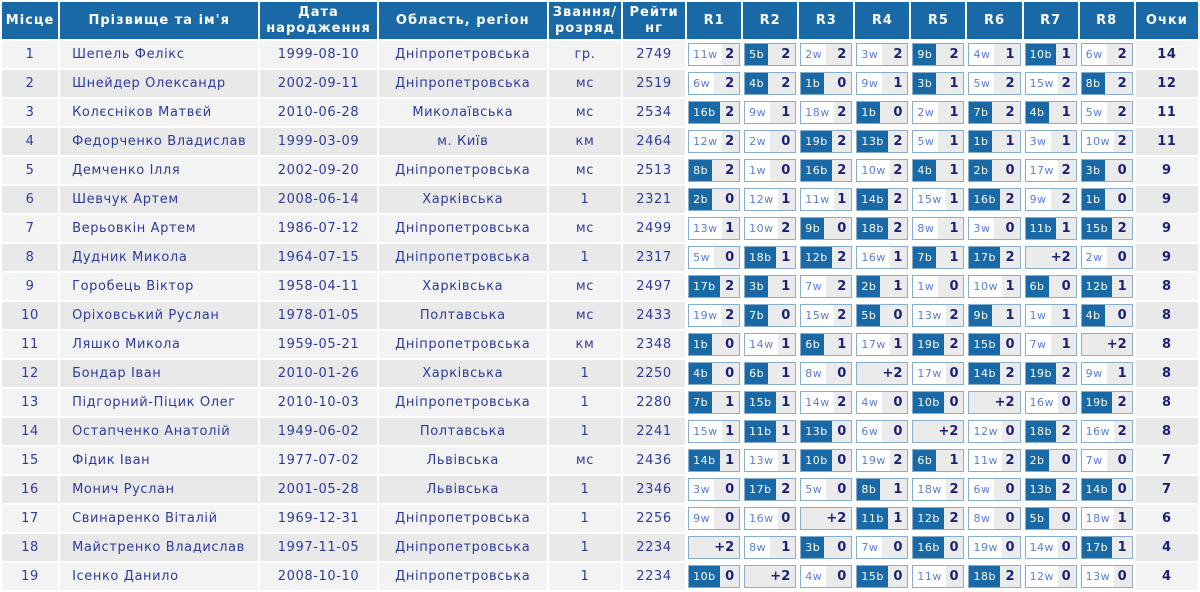 Image resolution: width=1200 pixels, height=592 pixels. Describe the element at coordinates (984, 200) in the screenshot. I see `opponent-chip: 16b` at that location.